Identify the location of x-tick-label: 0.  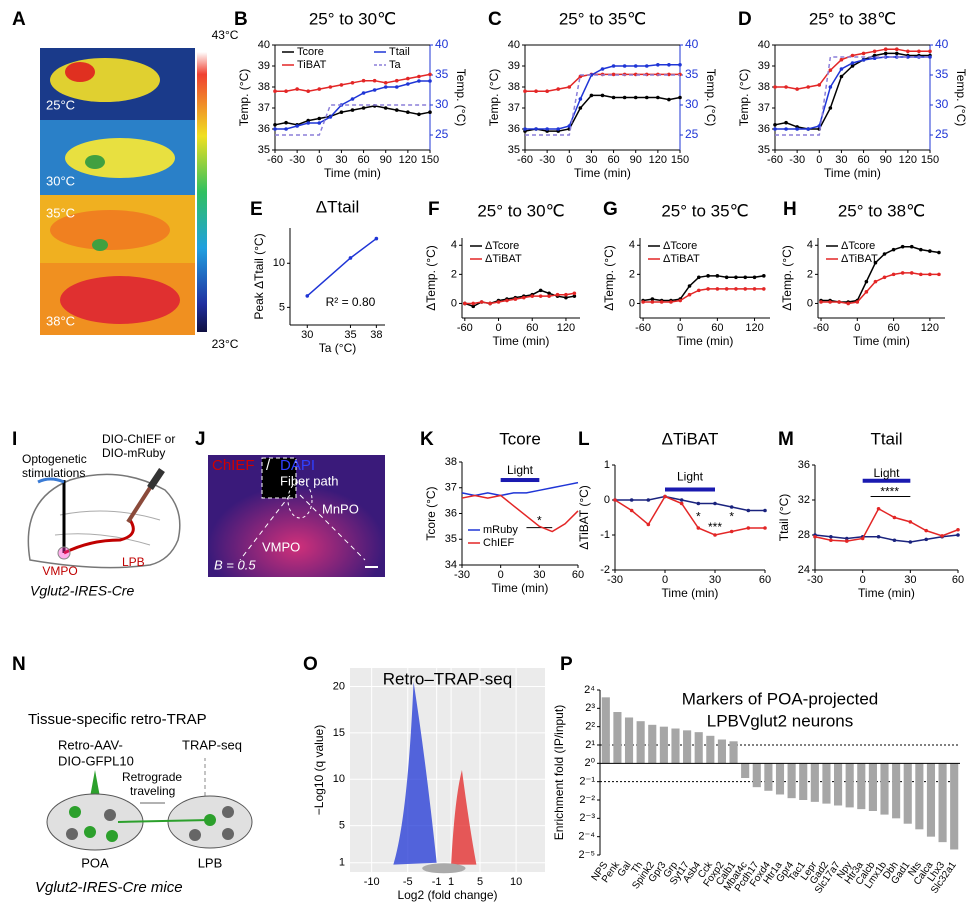
(863, 580).